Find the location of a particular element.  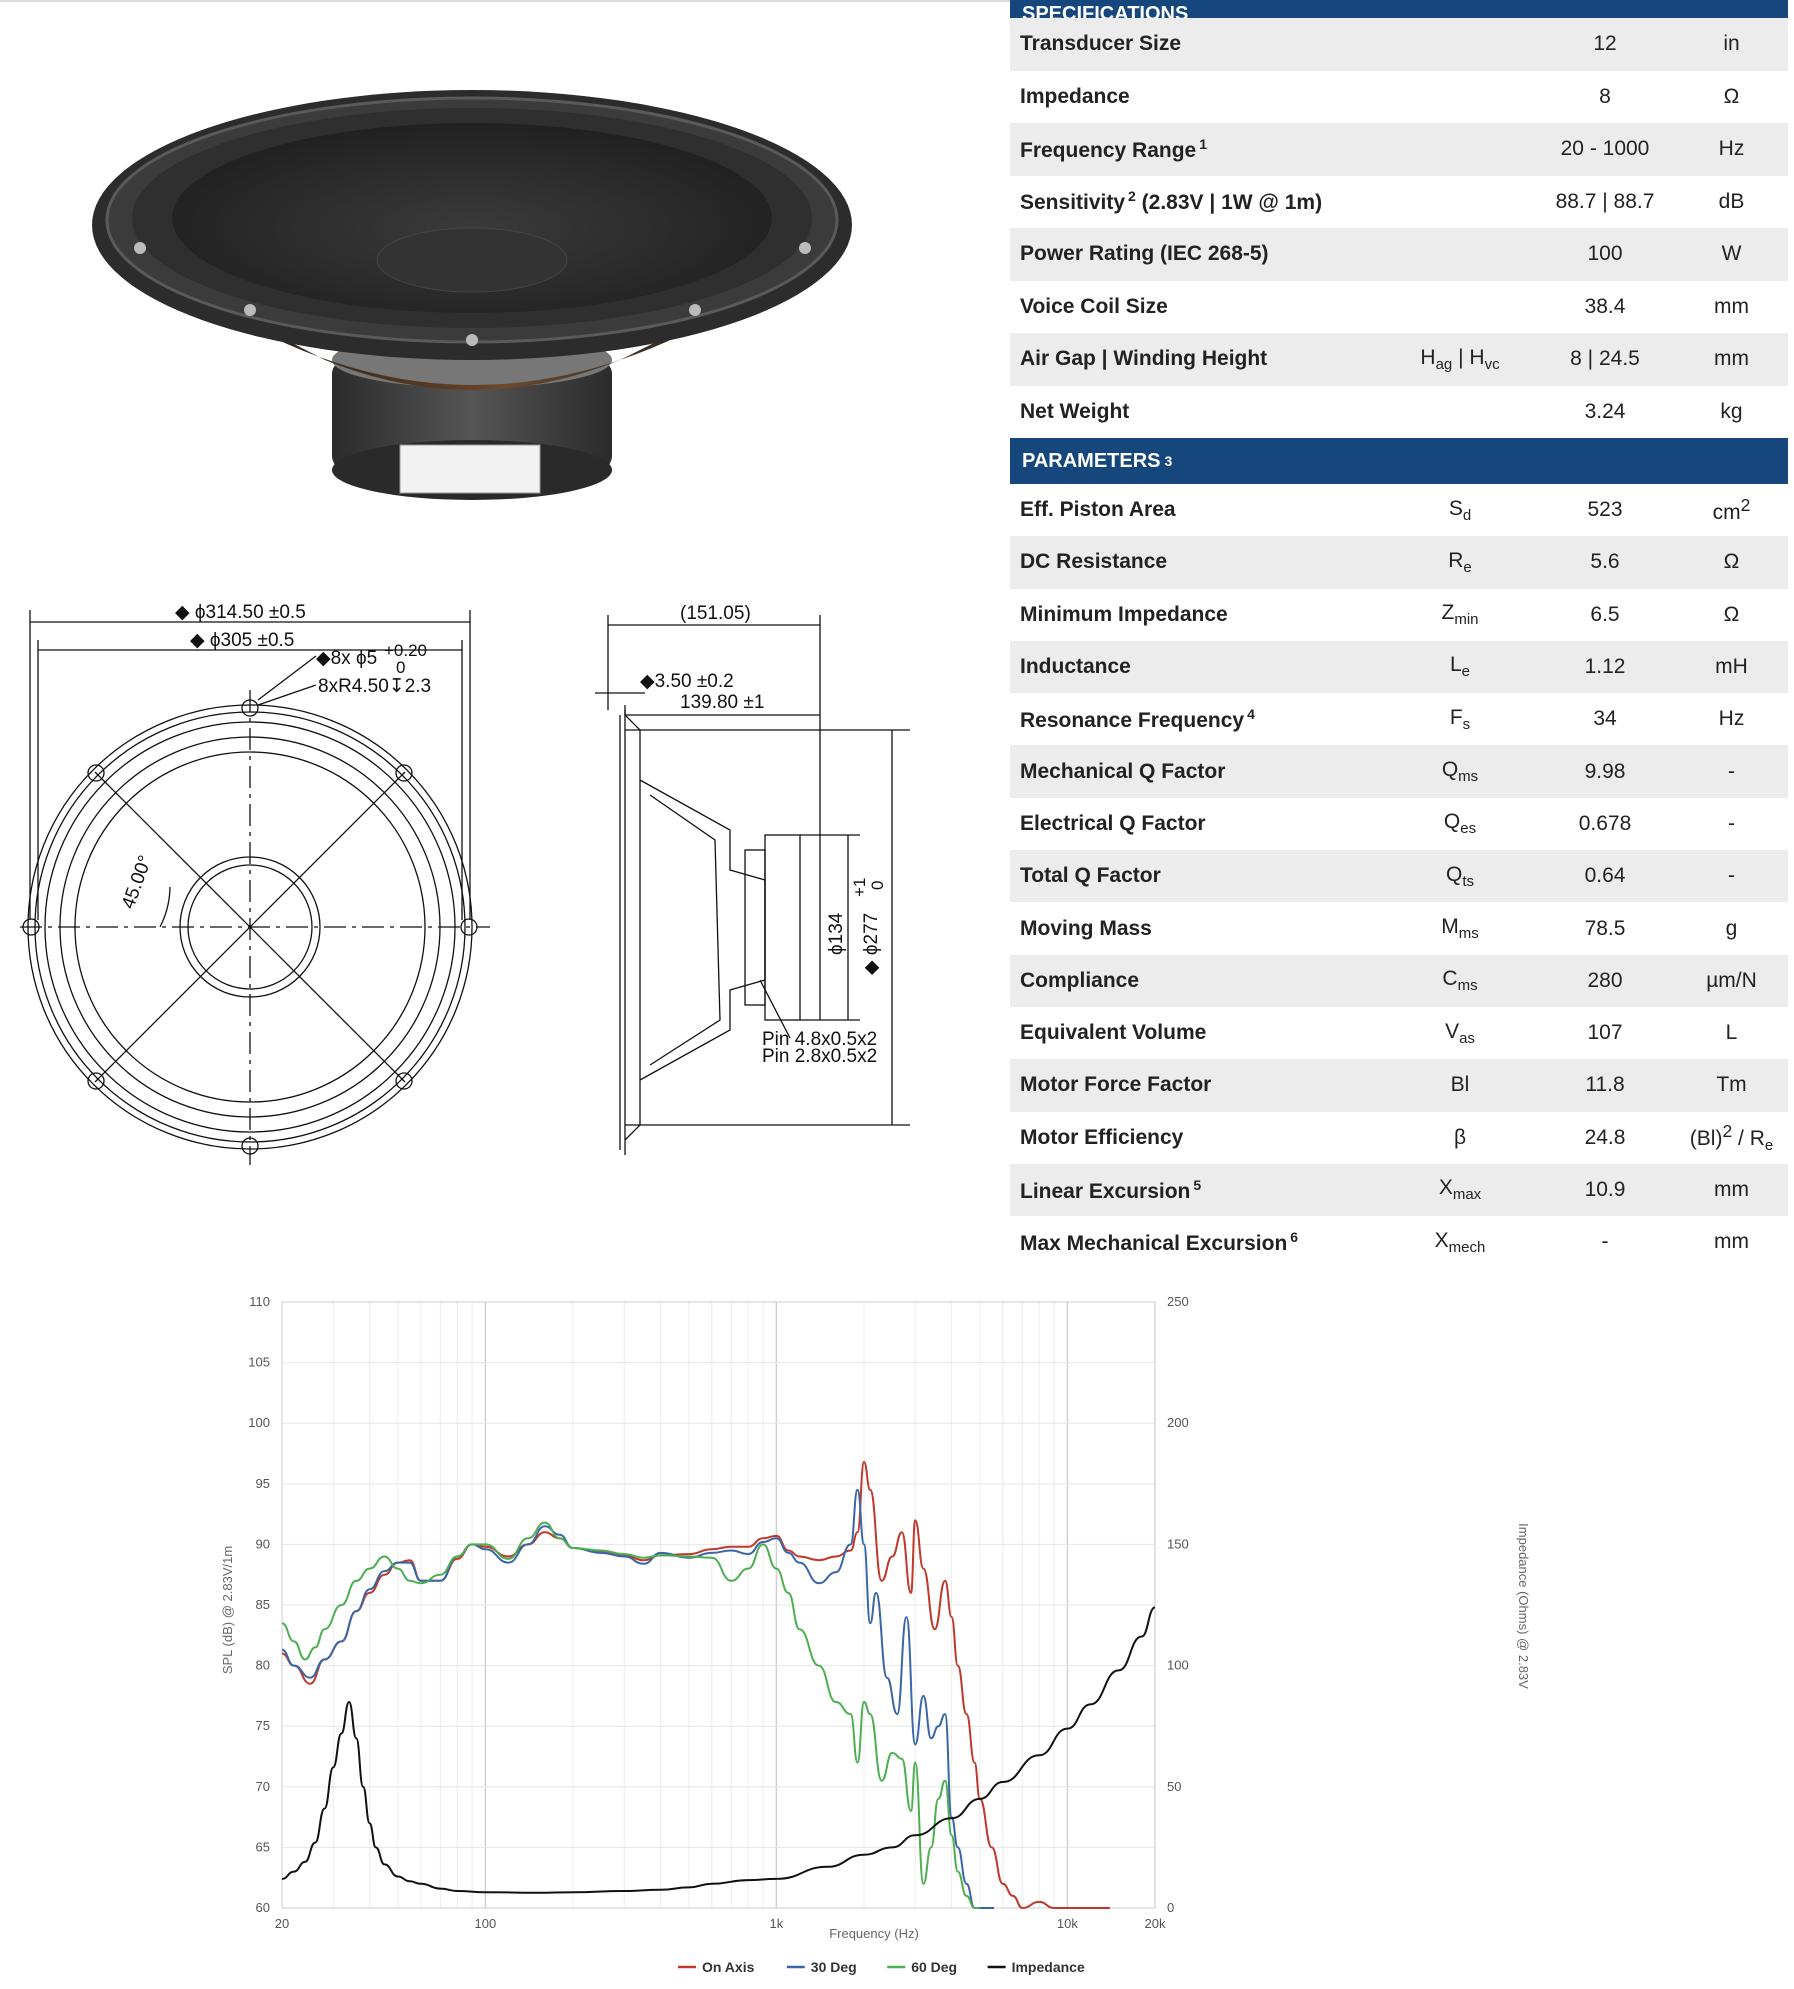

text-part: β is located at coordinates (1460, 1137).